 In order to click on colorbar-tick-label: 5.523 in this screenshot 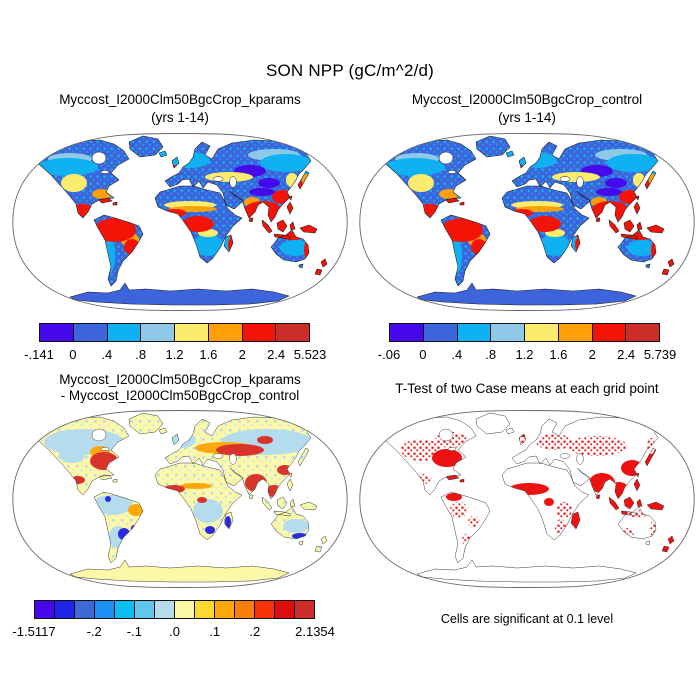, I will do `click(310, 354)`.